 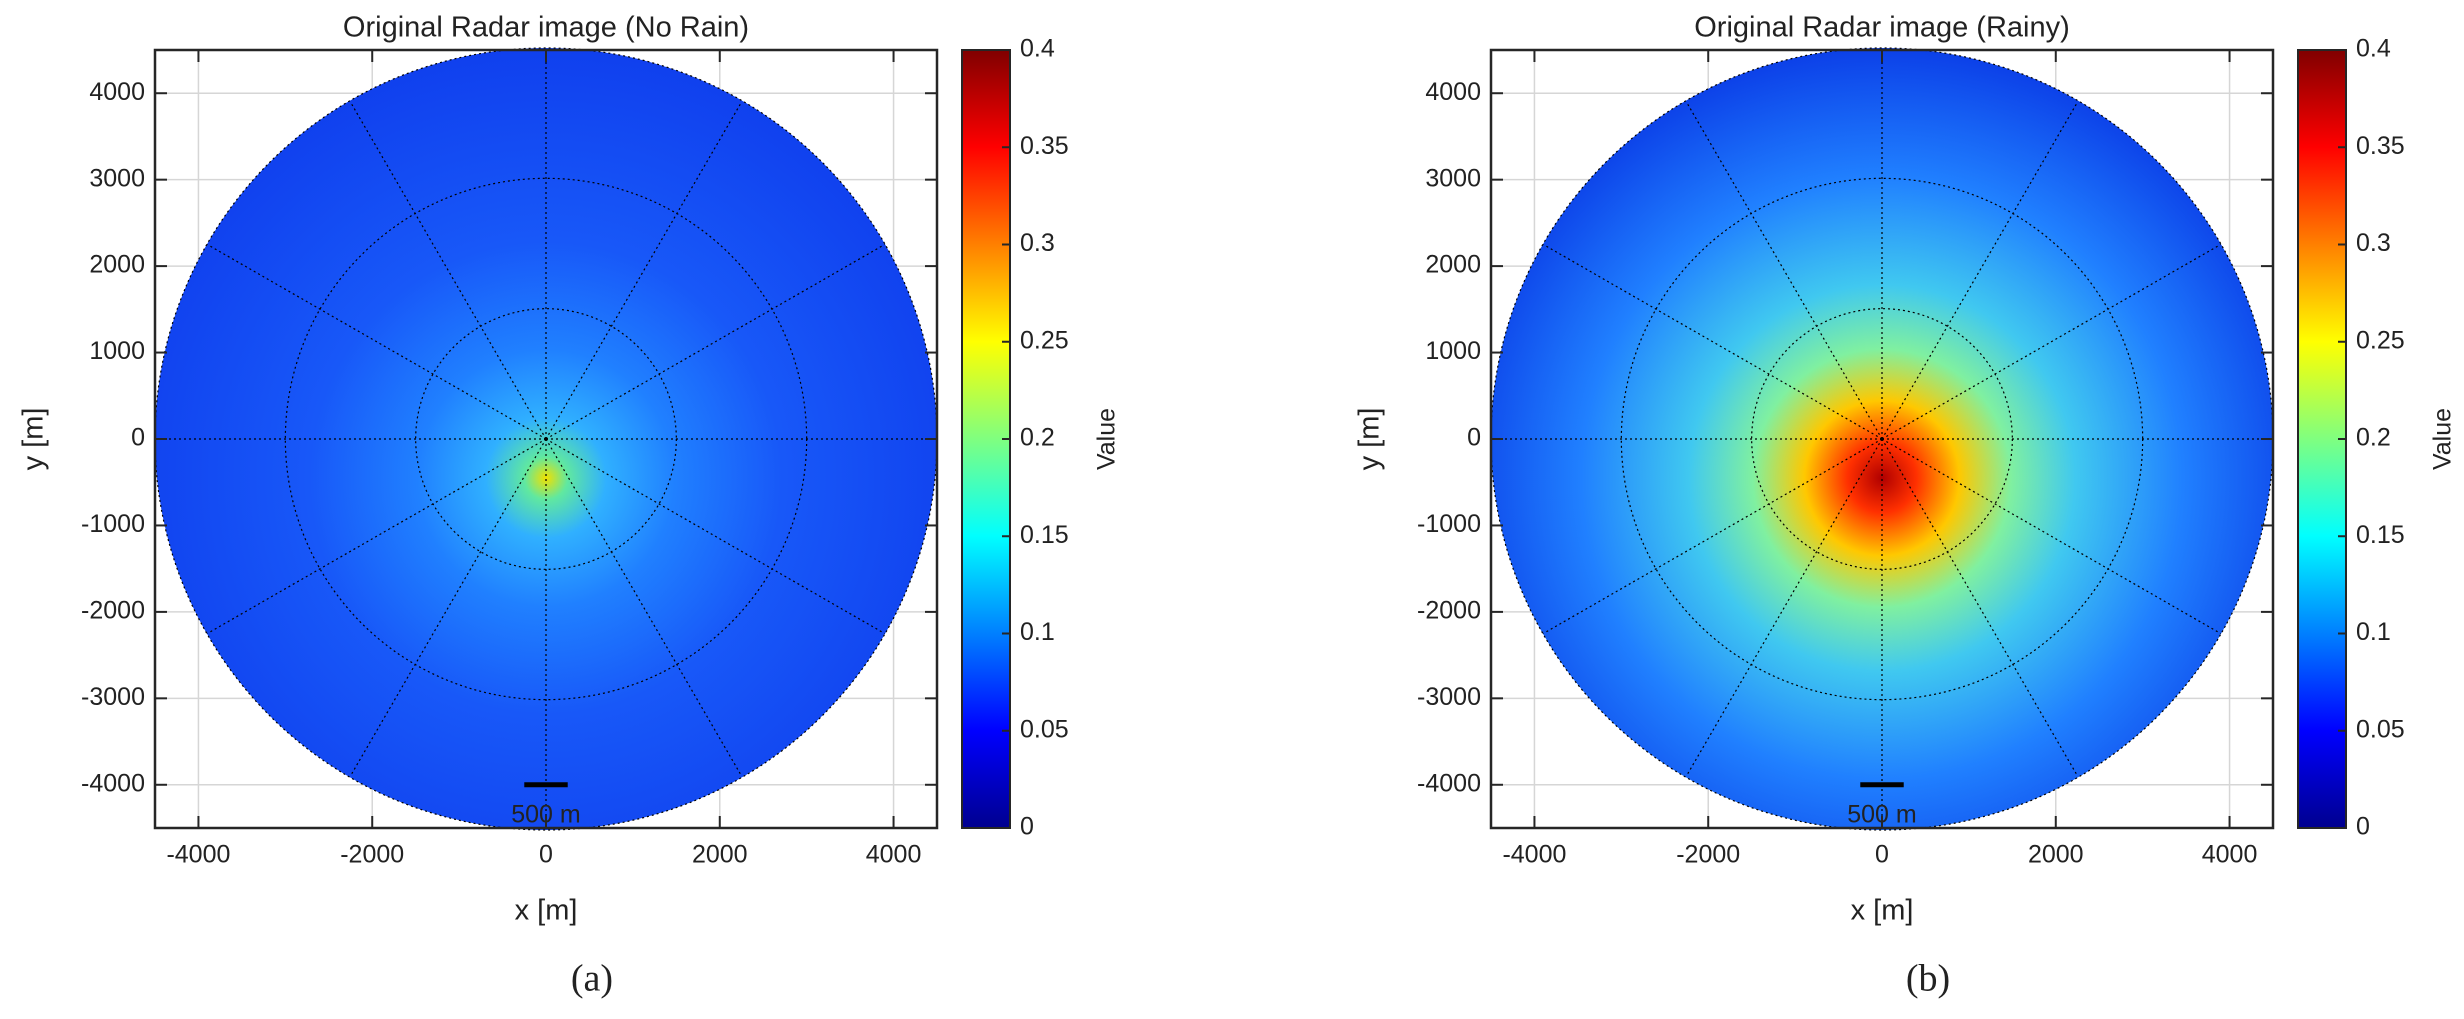 I want to click on chart-title: Original Radar image (No Rain), so click(x=546, y=28).